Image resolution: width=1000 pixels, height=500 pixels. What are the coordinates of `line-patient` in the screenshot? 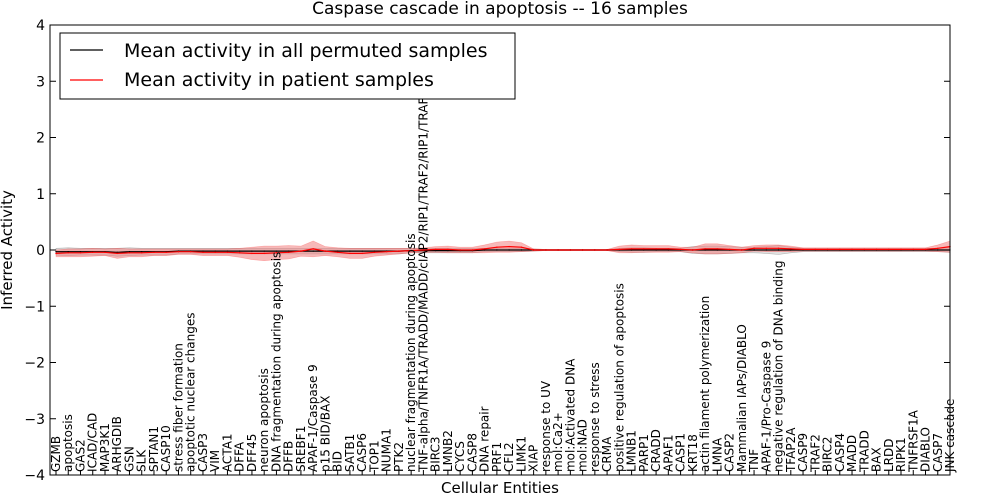 It's located at (503, 250).